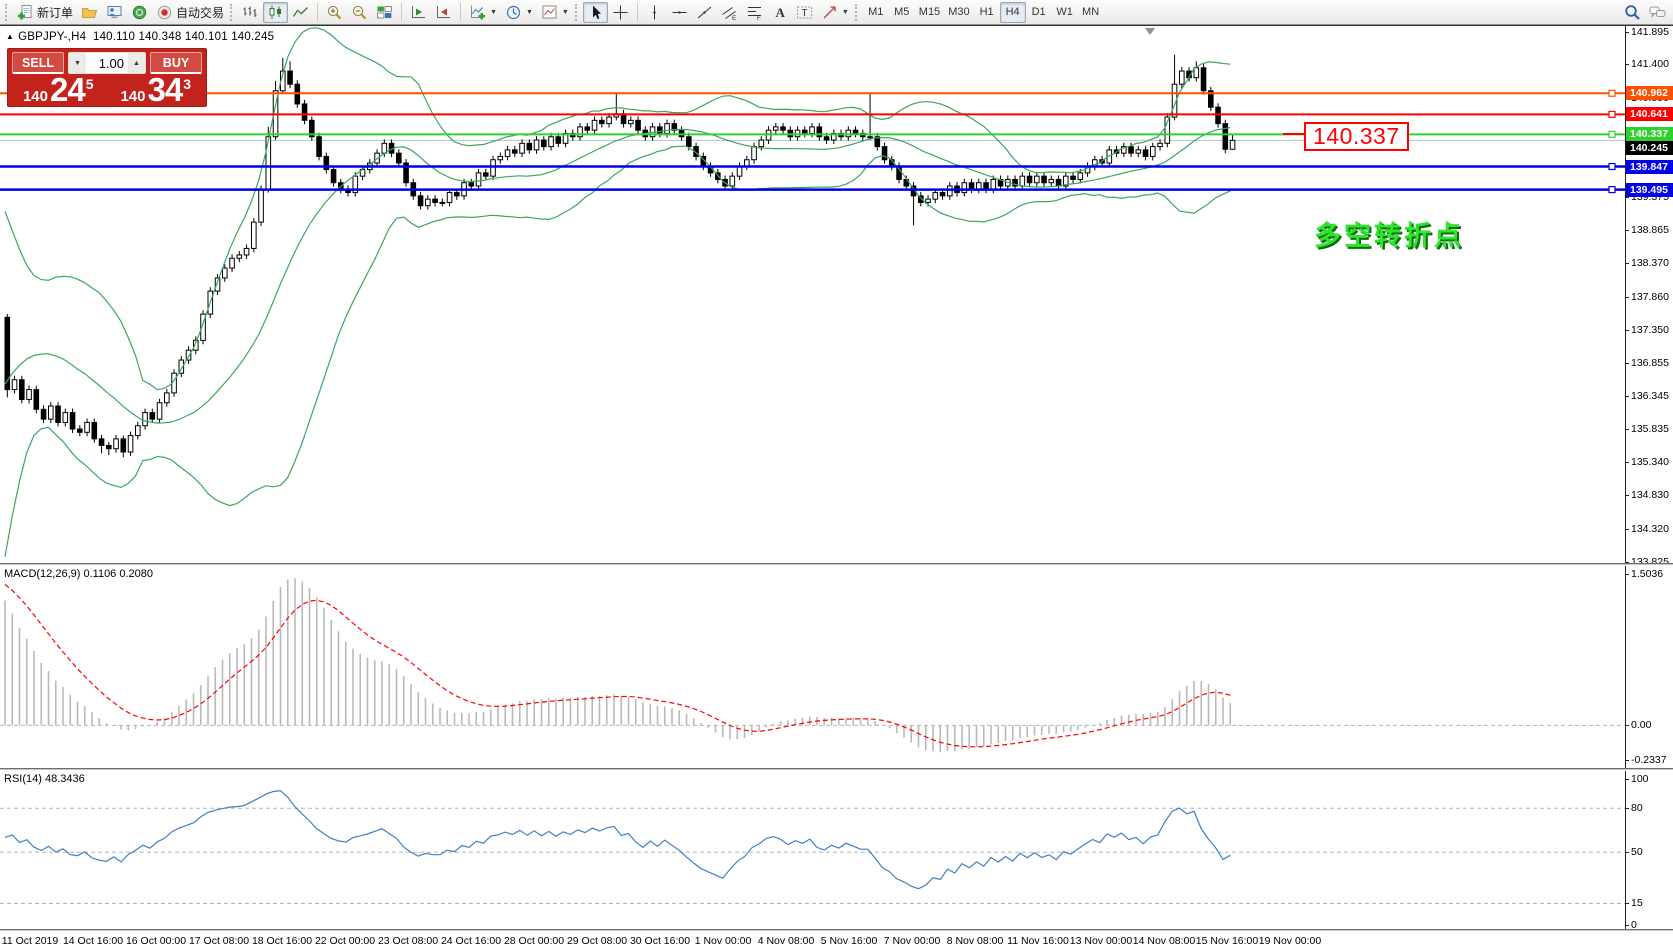 This screenshot has height=951, width=1673. Describe the element at coordinates (250, 12) in the screenshot. I see `bar-chart-button` at that location.